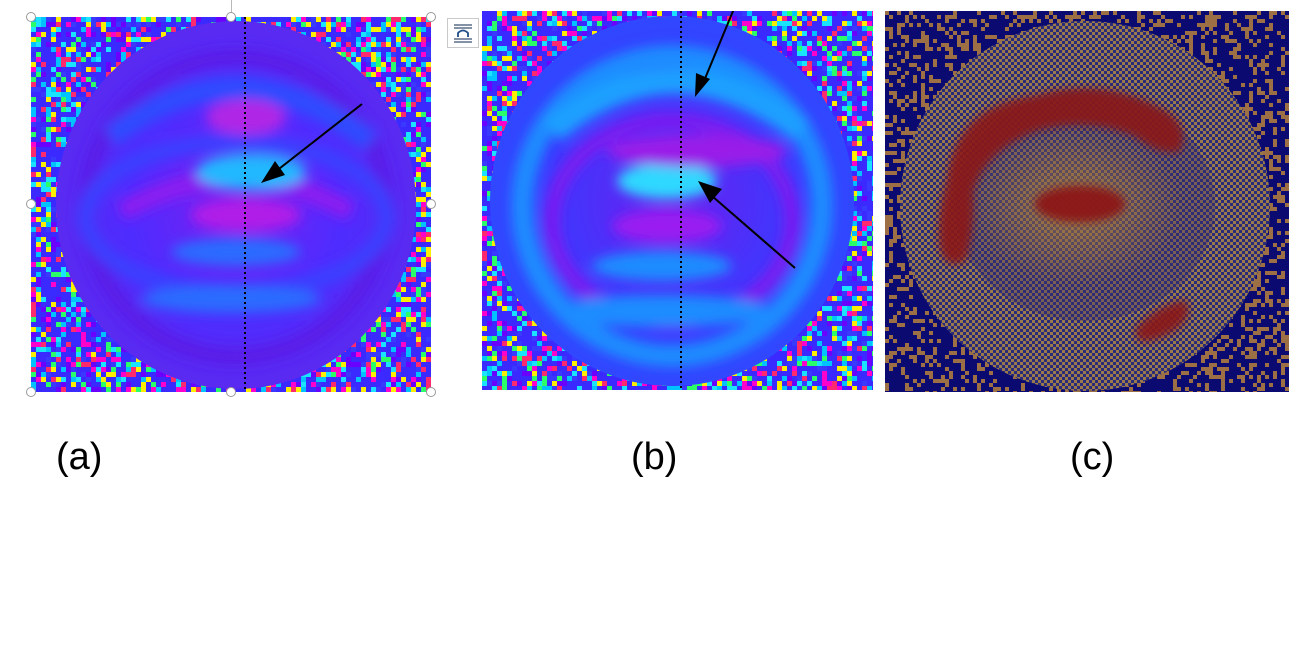  Describe the element at coordinates (31, 392) in the screenshot. I see `resize-handle-bottom-left` at that location.